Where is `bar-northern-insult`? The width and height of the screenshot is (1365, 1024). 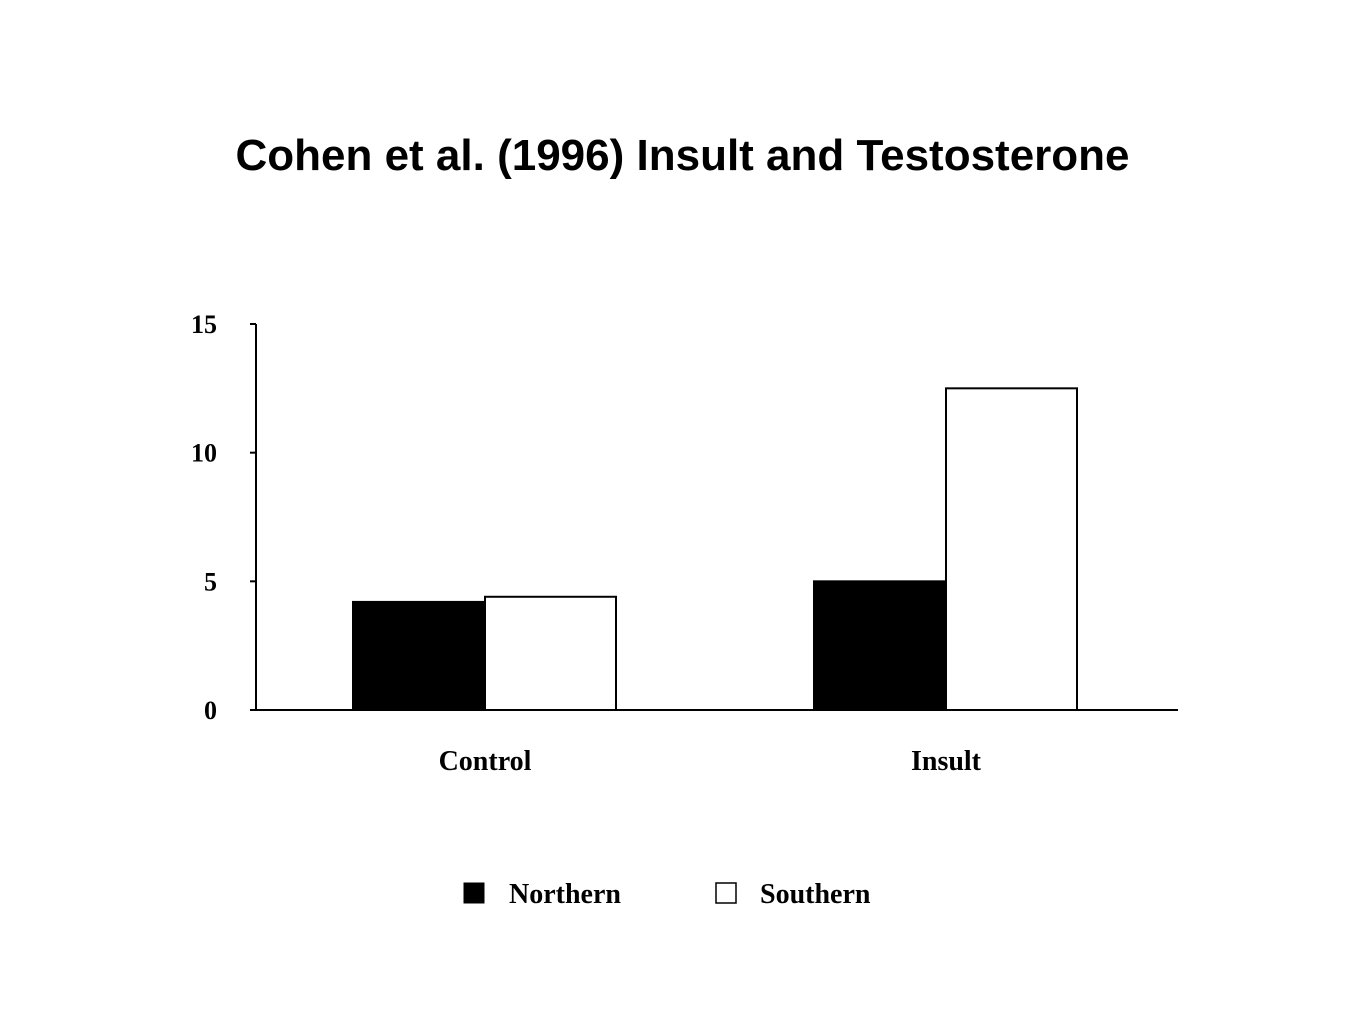
bar-northern-insult is located at coordinates (879, 645).